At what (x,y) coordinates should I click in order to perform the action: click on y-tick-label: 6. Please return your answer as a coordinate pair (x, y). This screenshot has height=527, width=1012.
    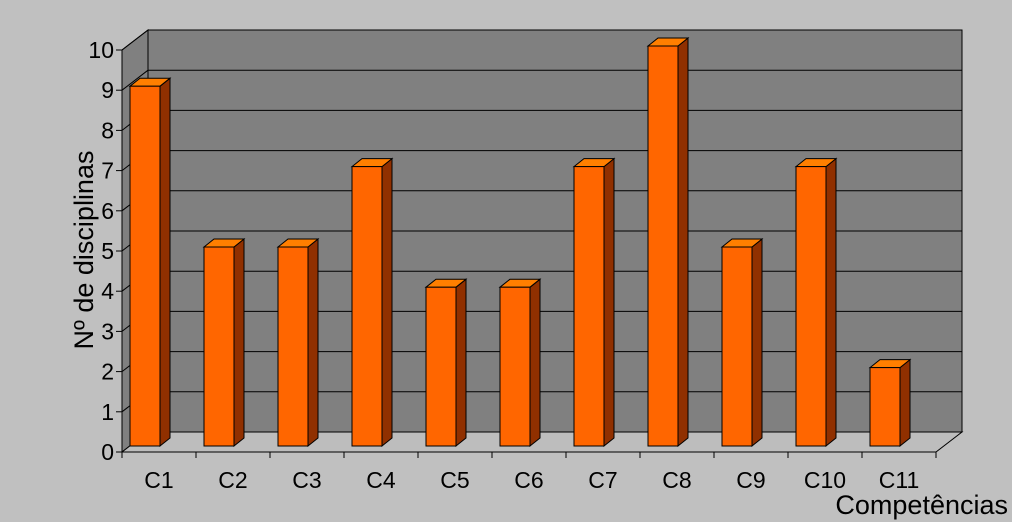
    Looking at the image, I should click on (107, 211).